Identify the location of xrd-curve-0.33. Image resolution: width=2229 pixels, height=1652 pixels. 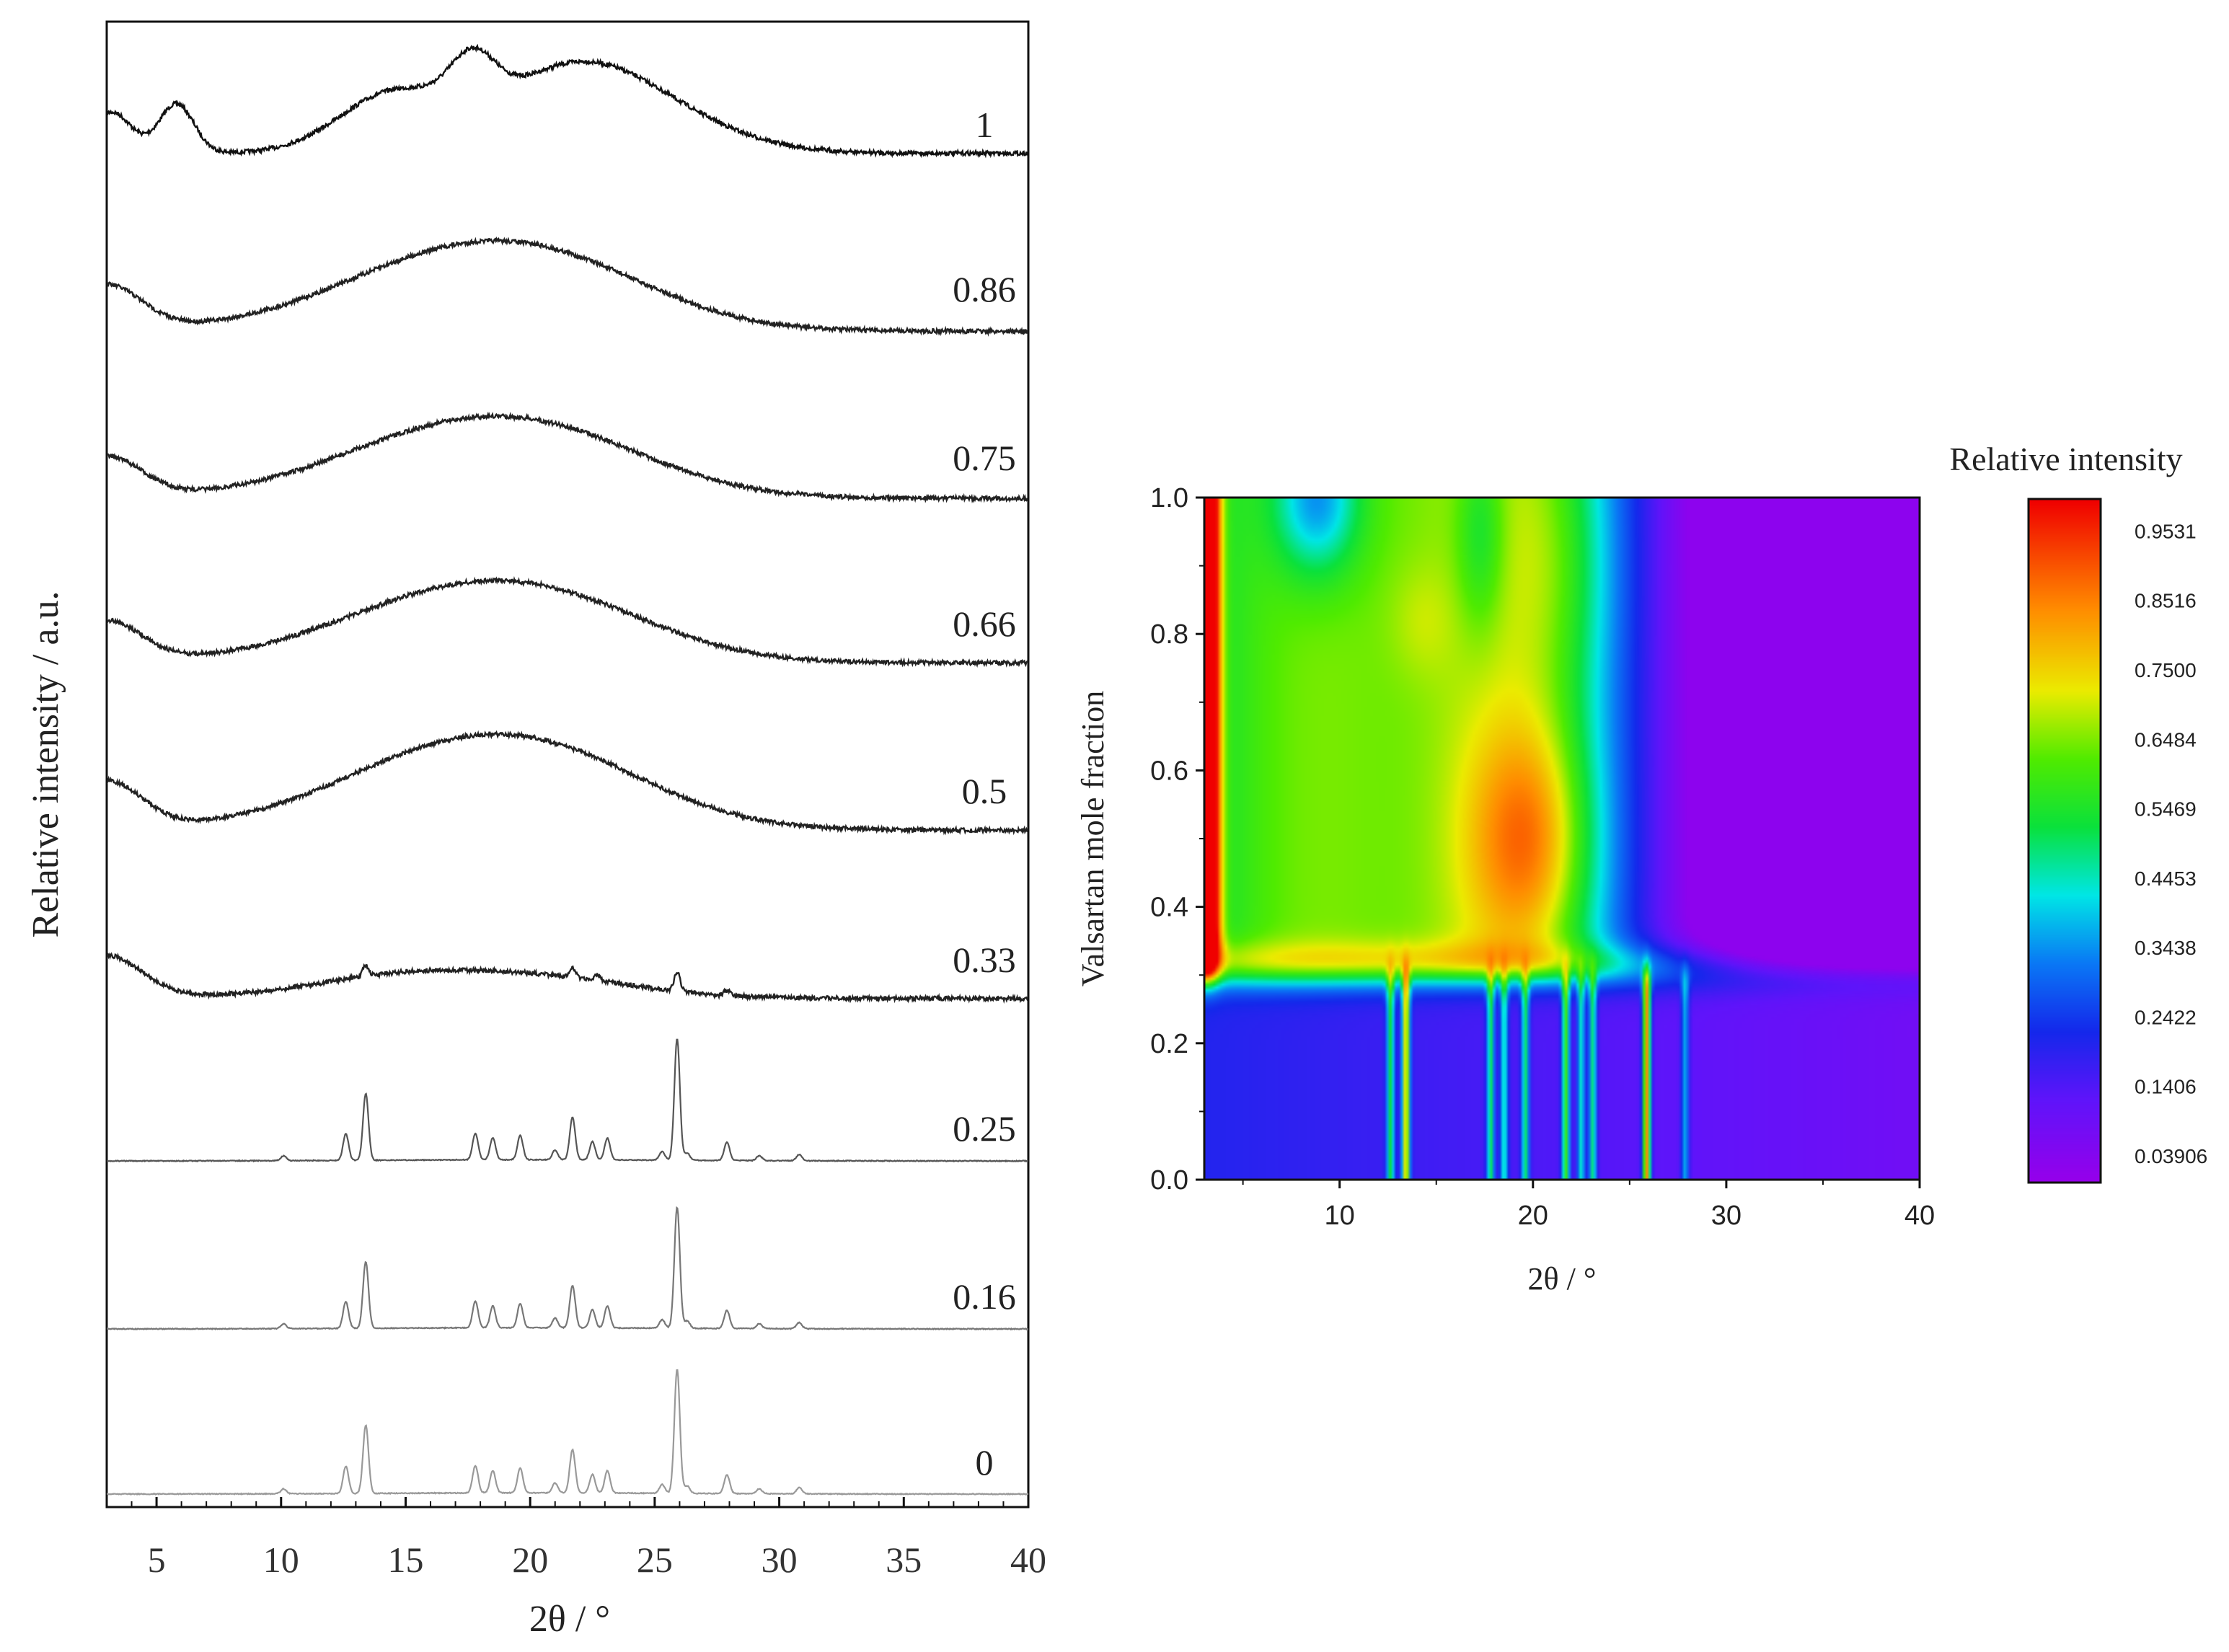
(567, 977).